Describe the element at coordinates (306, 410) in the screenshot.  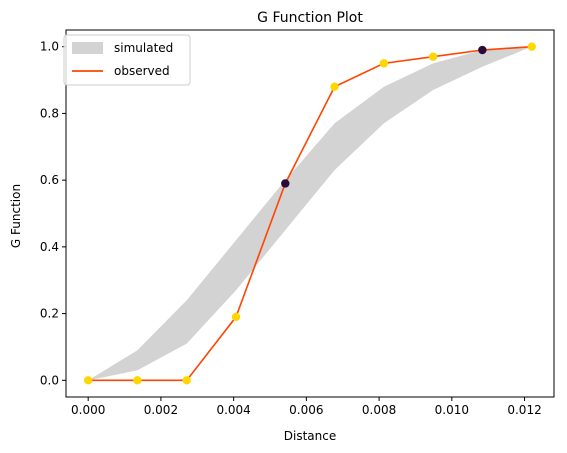
I see `x-tick-label: 0.006` at that location.